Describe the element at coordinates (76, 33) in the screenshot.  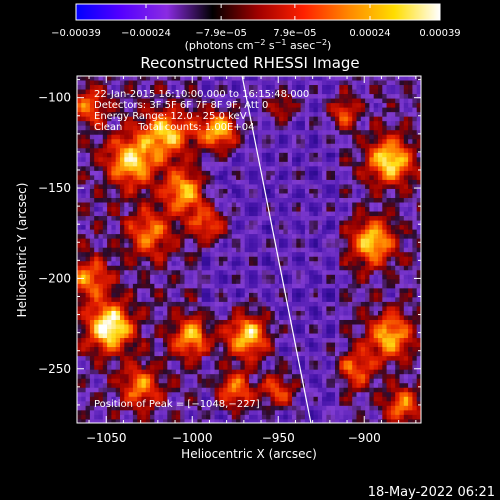
I see `colorbar-tick-label: −0.00039` at that location.